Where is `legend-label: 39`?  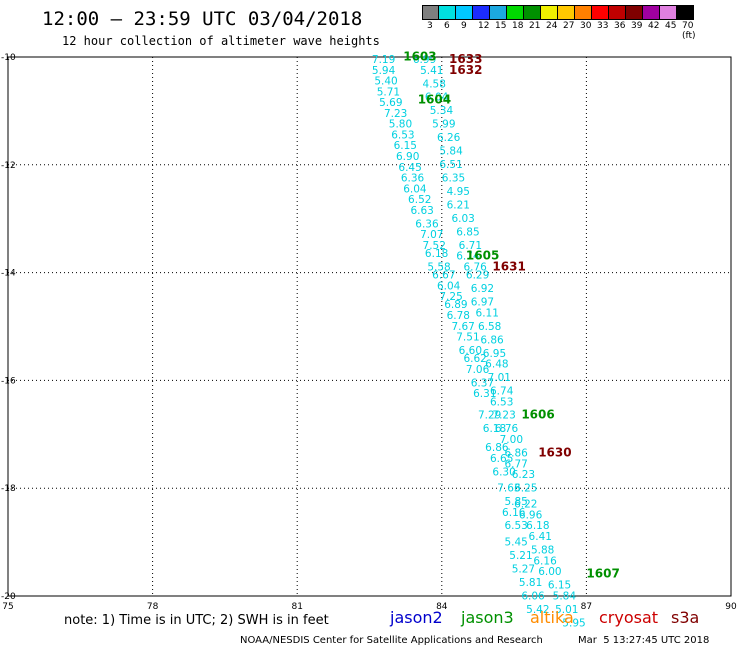 legend-label: 39 is located at coordinates (637, 26).